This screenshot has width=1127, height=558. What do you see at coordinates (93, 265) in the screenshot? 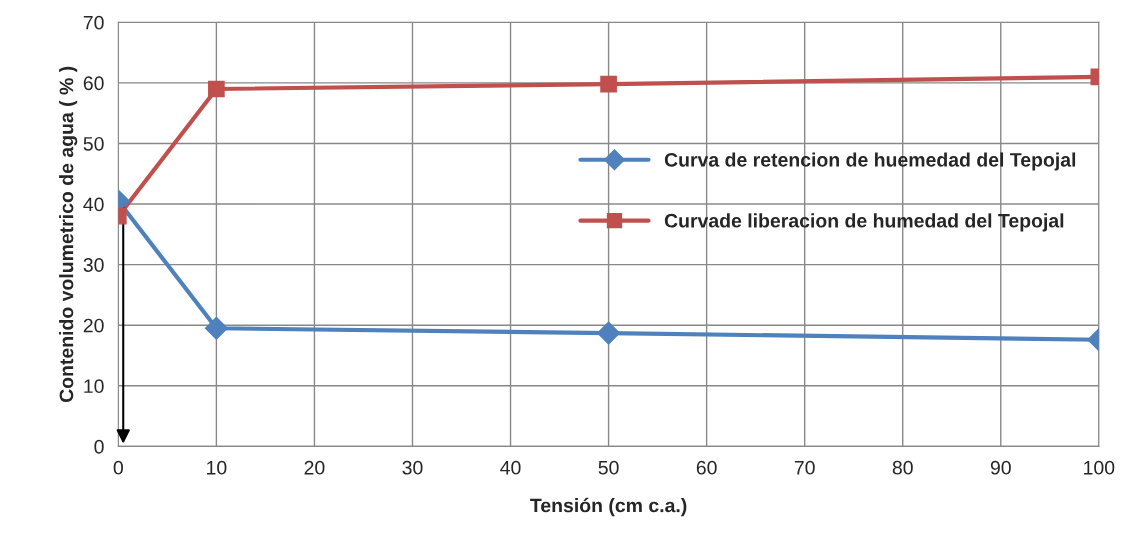
I see `y-tick-label: 30` at bounding box center [93, 265].